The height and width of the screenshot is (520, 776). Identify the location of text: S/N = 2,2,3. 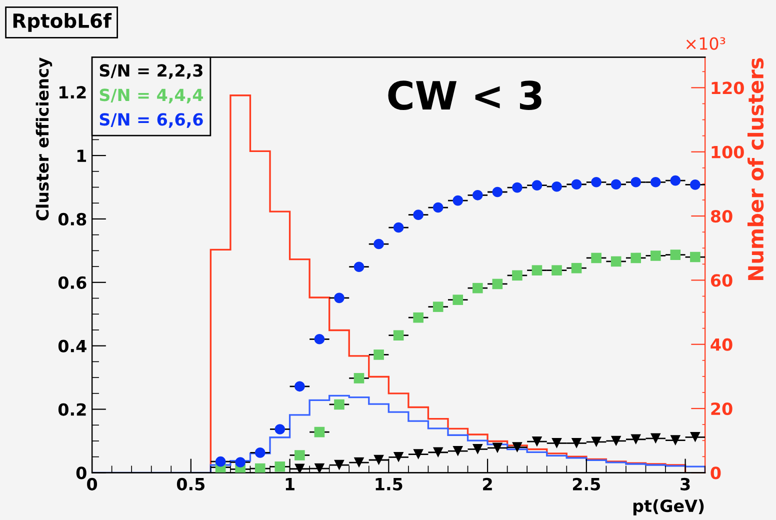
(151, 71).